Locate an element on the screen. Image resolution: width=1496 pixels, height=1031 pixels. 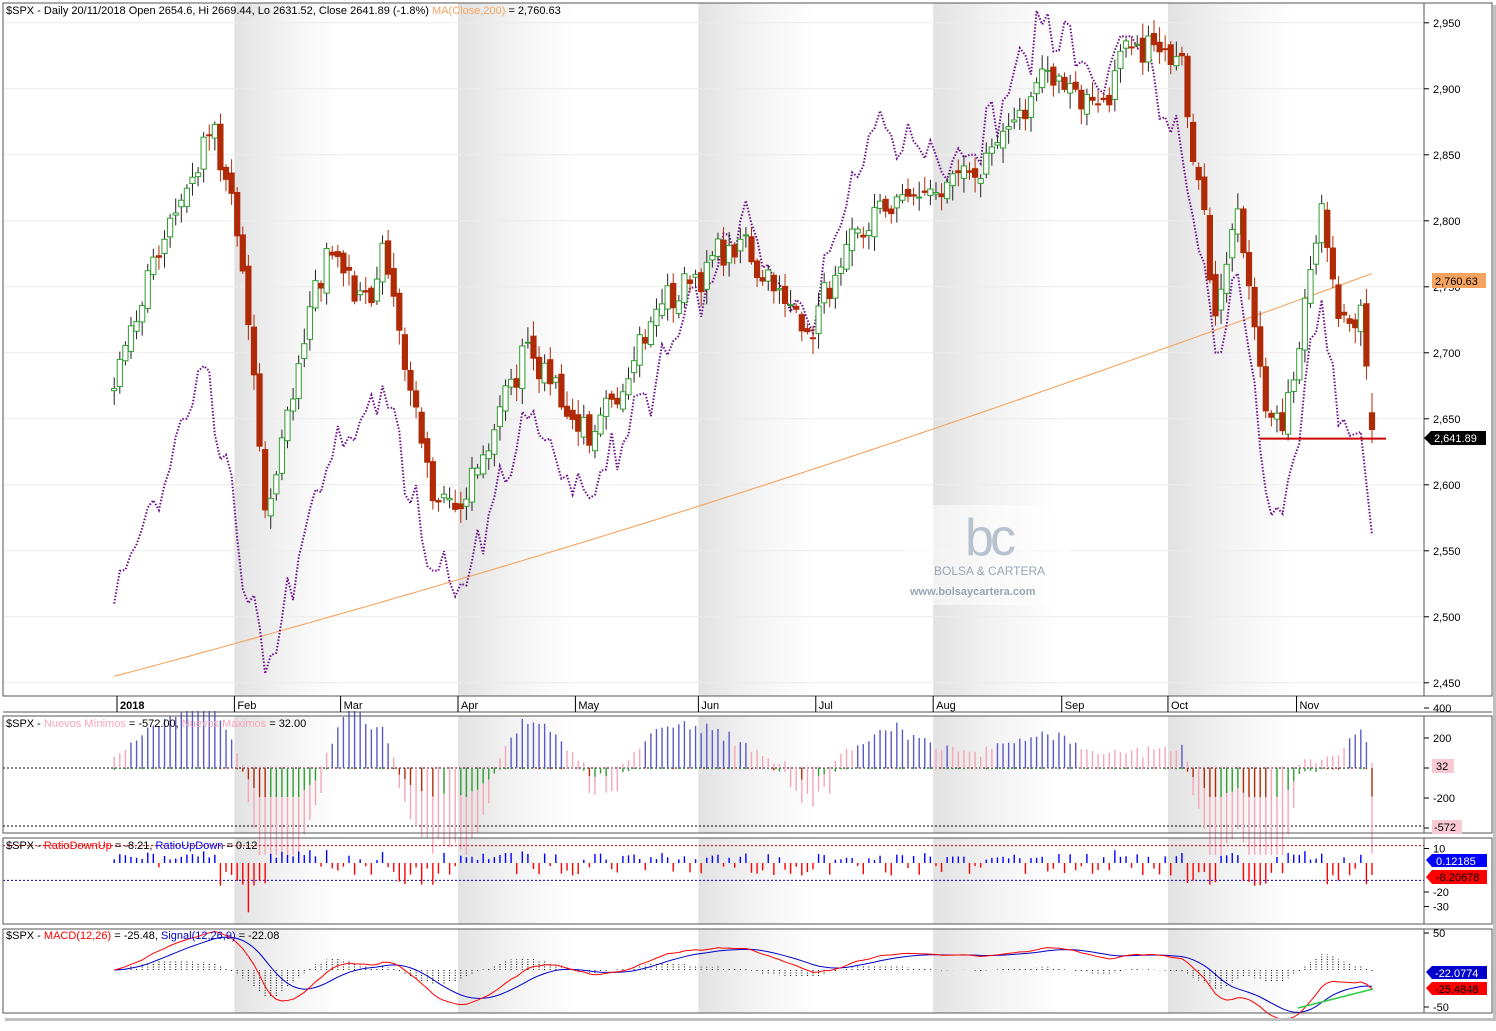
ratio-tick-label: -30 is located at coordinates (1441, 908).